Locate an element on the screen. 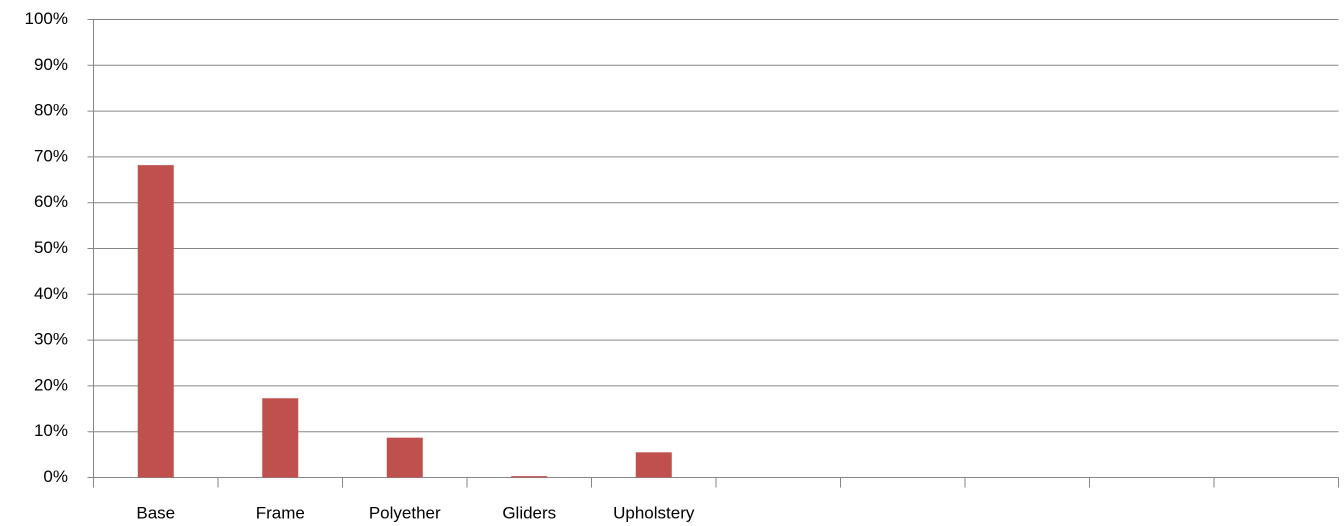  y-tick-label: 50% is located at coordinates (51, 247).